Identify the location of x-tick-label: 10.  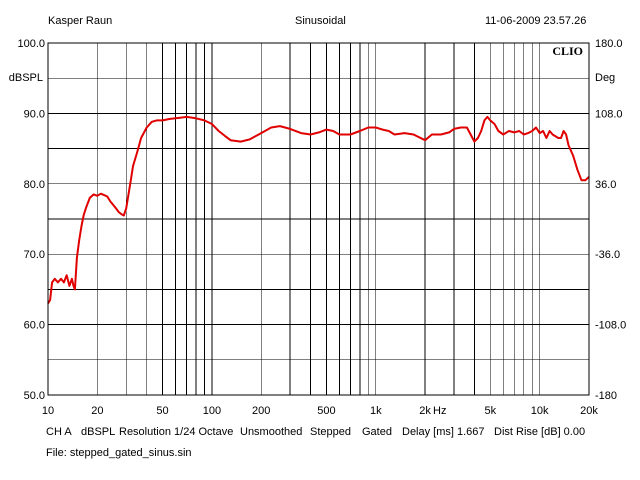
(48, 411).